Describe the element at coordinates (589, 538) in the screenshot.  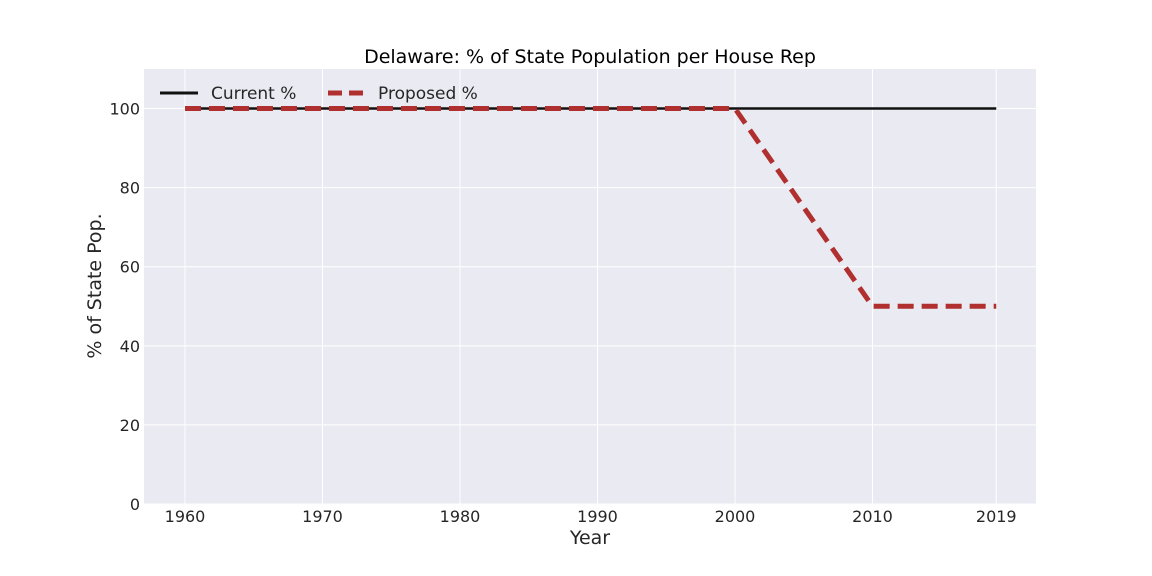
I see `x-axis-label: Year` at that location.